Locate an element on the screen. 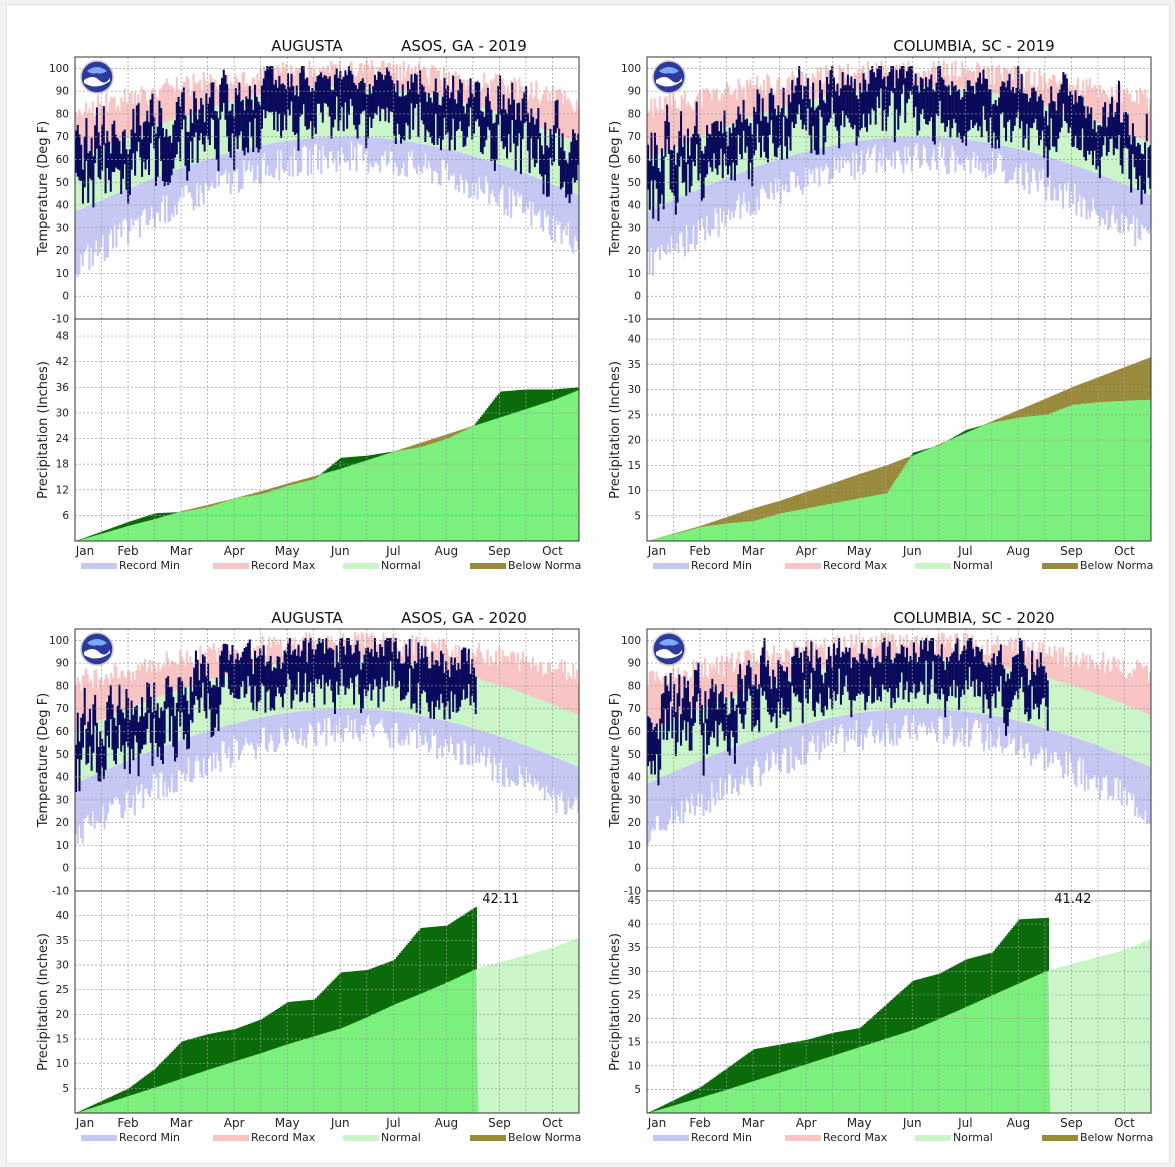 This screenshot has height=1167, width=1175. precip-tick-label: 40 is located at coordinates (62, 916).